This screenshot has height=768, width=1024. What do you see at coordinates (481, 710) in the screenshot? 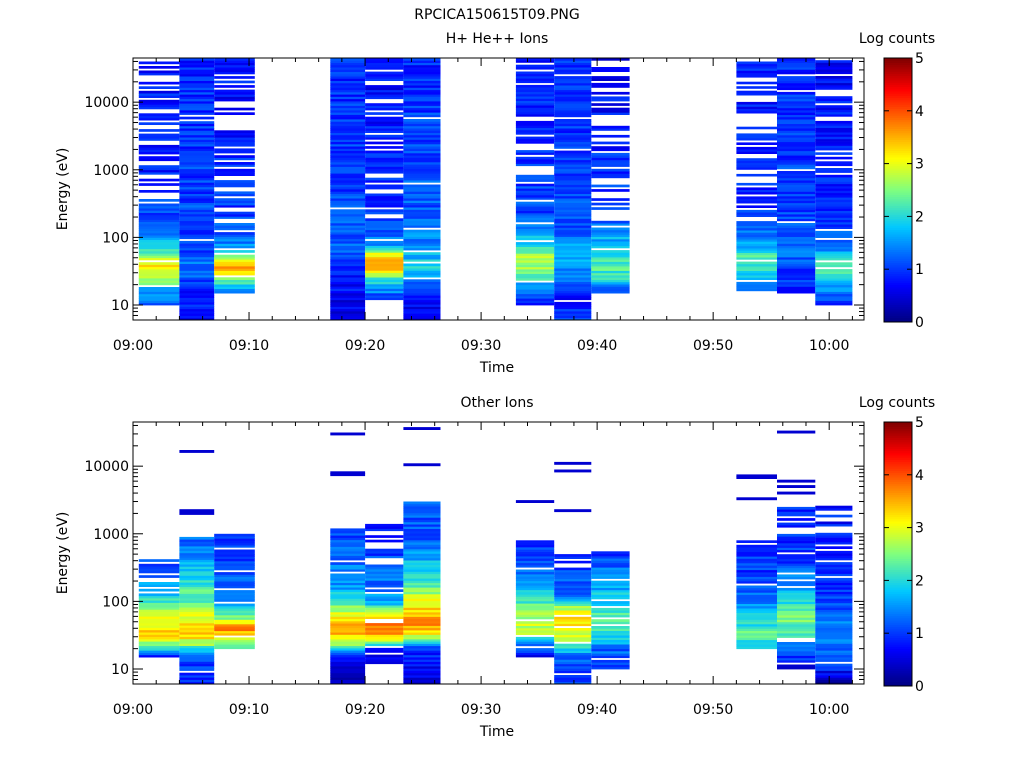
I see `x-tick-label: 09:30` at bounding box center [481, 710].